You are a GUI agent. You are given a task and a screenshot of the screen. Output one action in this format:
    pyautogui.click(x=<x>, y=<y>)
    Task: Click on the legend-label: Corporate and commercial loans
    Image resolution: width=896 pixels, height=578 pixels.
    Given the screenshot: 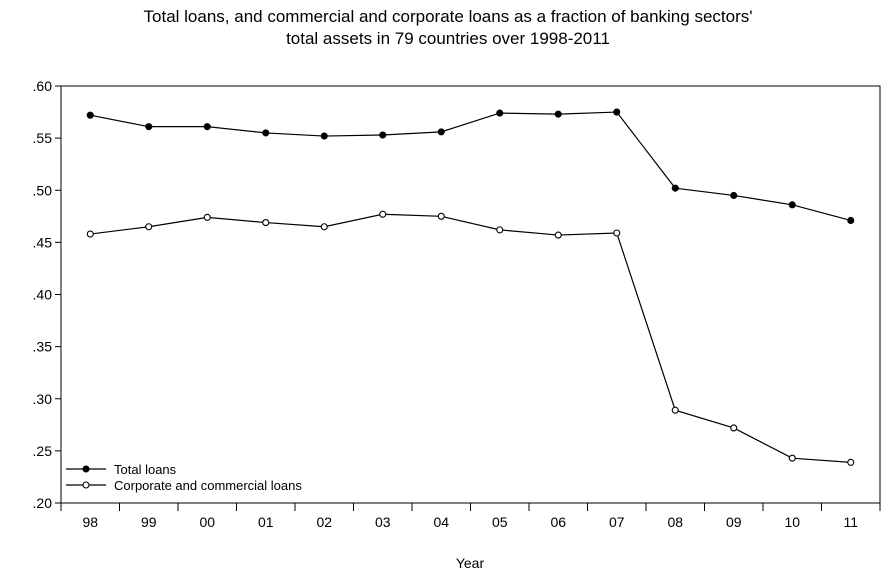 What is the action you would take?
    pyautogui.click(x=208, y=485)
    